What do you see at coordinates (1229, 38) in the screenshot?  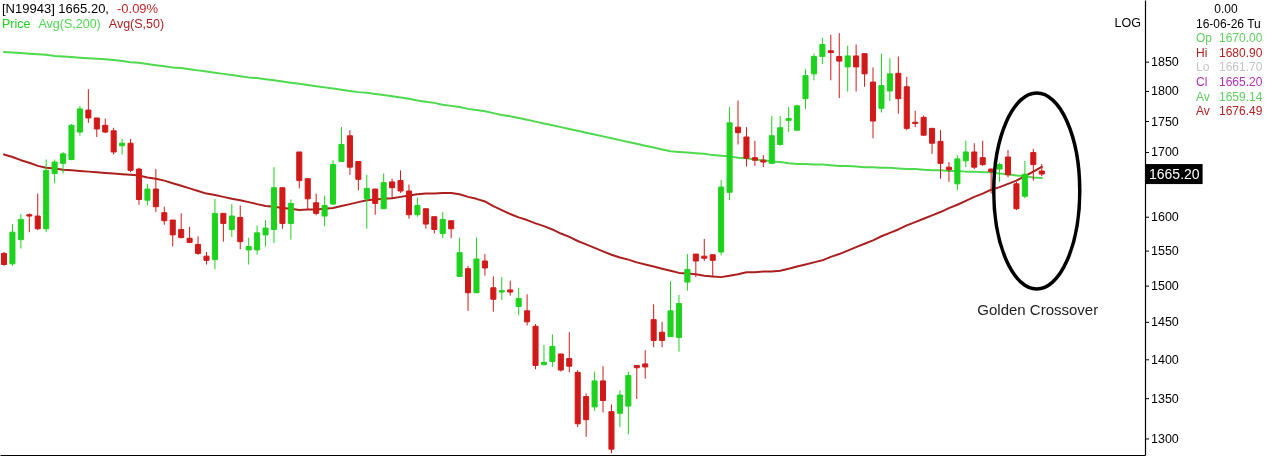 I see `text: Op 1670.00` at bounding box center [1229, 38].